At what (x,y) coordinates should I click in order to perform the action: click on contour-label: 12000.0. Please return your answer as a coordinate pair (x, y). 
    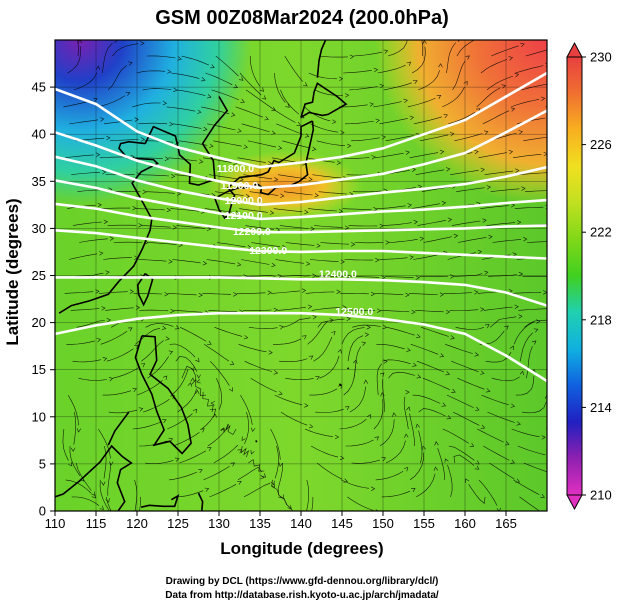
    Looking at the image, I should click on (244, 201).